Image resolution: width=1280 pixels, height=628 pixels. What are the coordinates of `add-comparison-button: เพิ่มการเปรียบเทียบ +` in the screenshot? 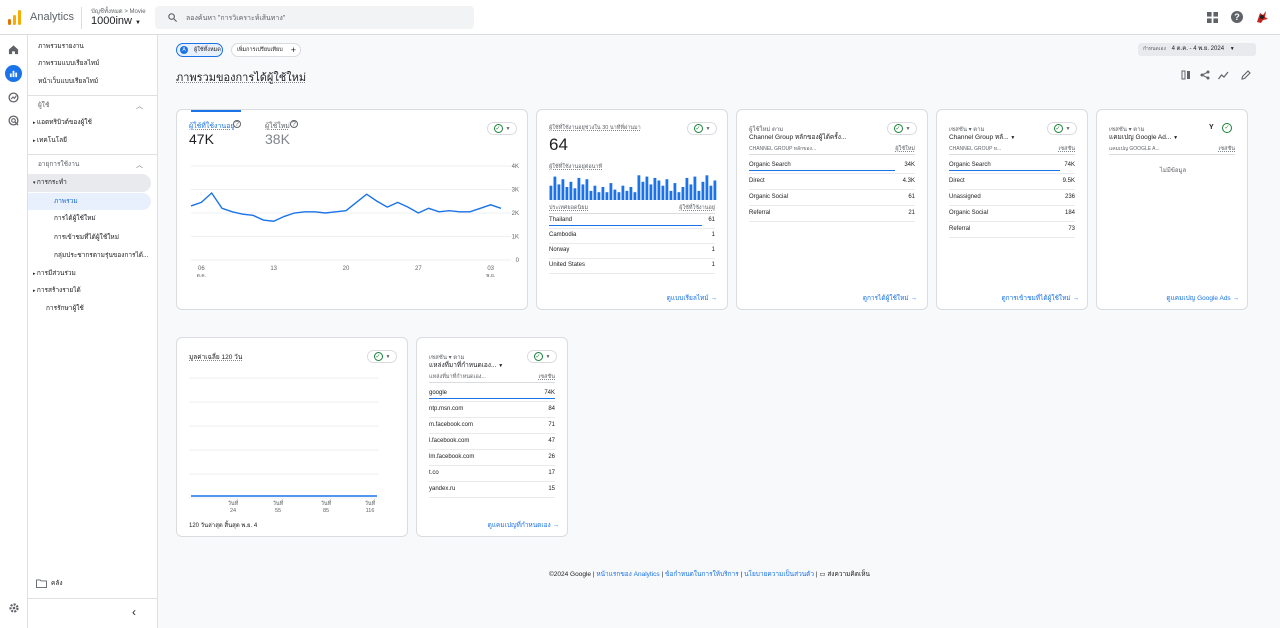 It's located at (266, 50).